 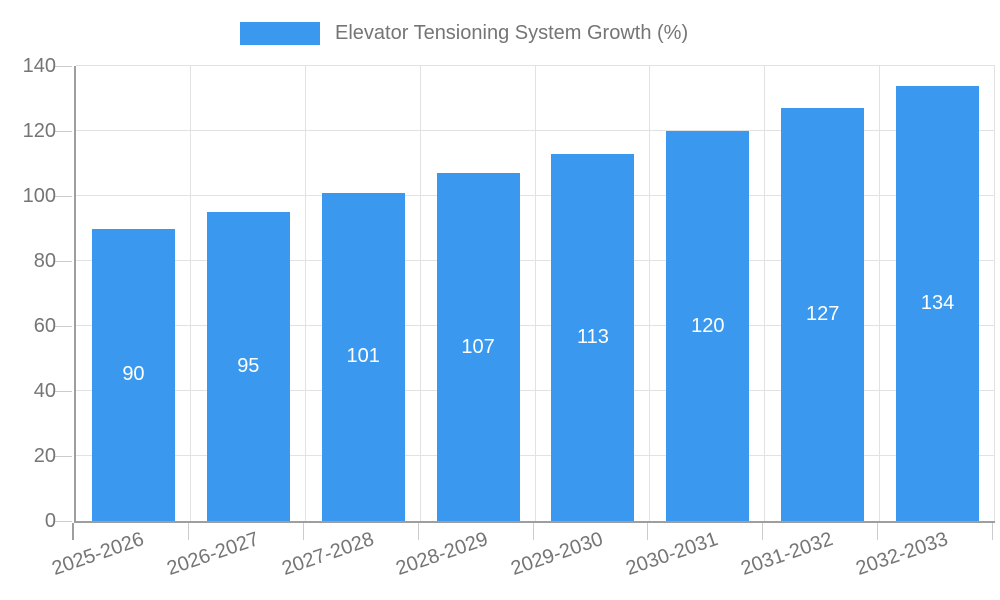 I want to click on bar: 113, so click(x=593, y=337).